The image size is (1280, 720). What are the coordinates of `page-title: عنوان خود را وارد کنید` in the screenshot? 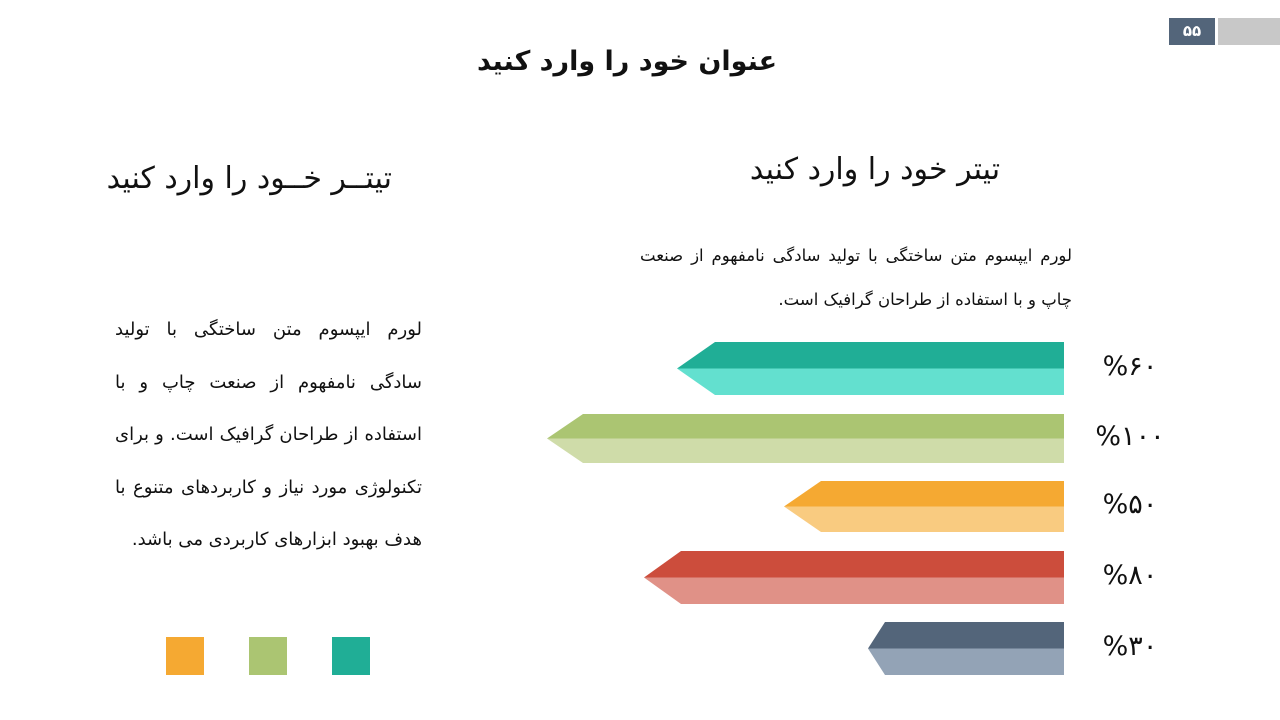 It's located at (627, 61).